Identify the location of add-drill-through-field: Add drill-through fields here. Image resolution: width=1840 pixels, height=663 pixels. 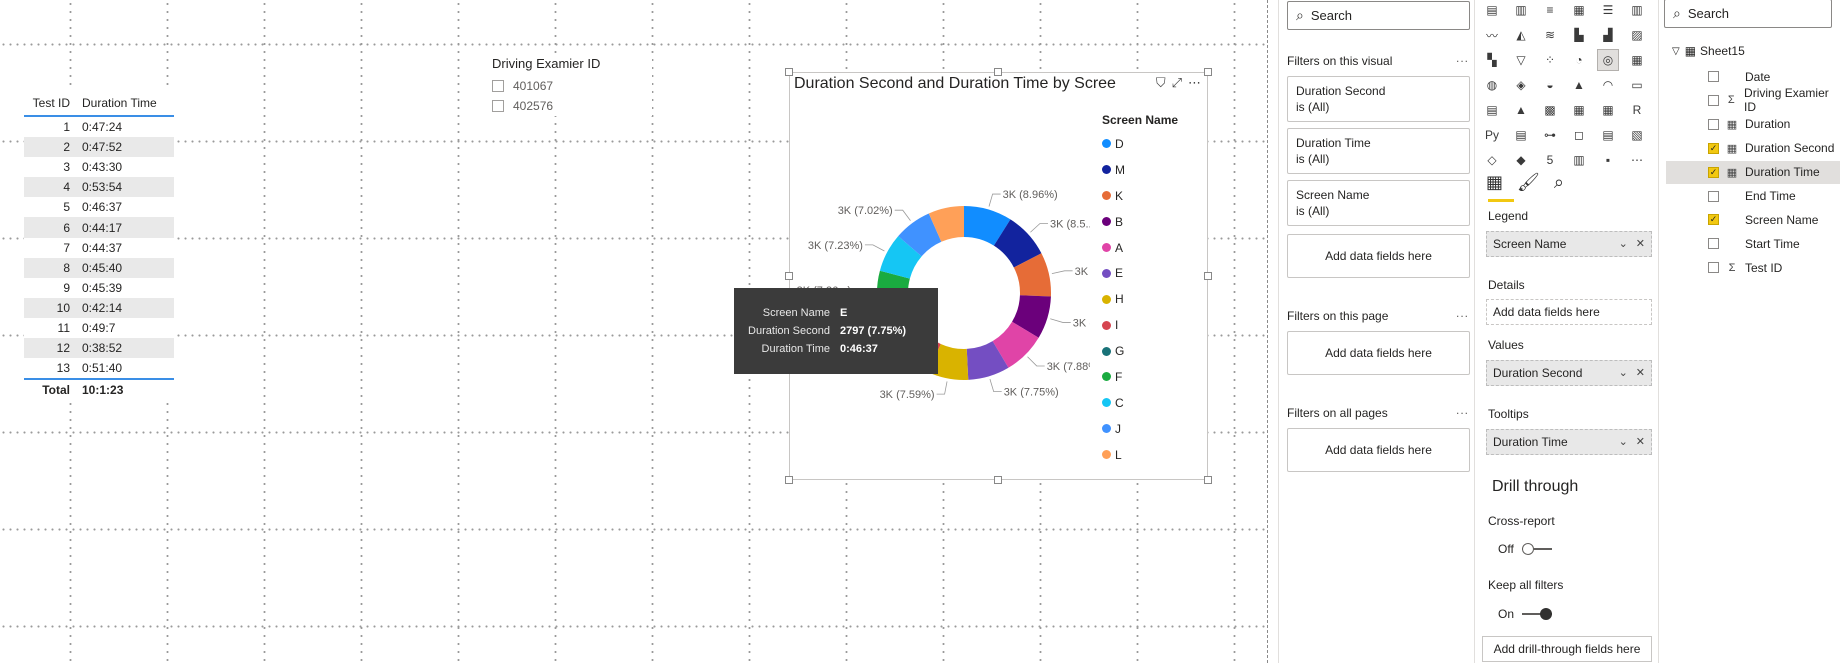
(1567, 649).